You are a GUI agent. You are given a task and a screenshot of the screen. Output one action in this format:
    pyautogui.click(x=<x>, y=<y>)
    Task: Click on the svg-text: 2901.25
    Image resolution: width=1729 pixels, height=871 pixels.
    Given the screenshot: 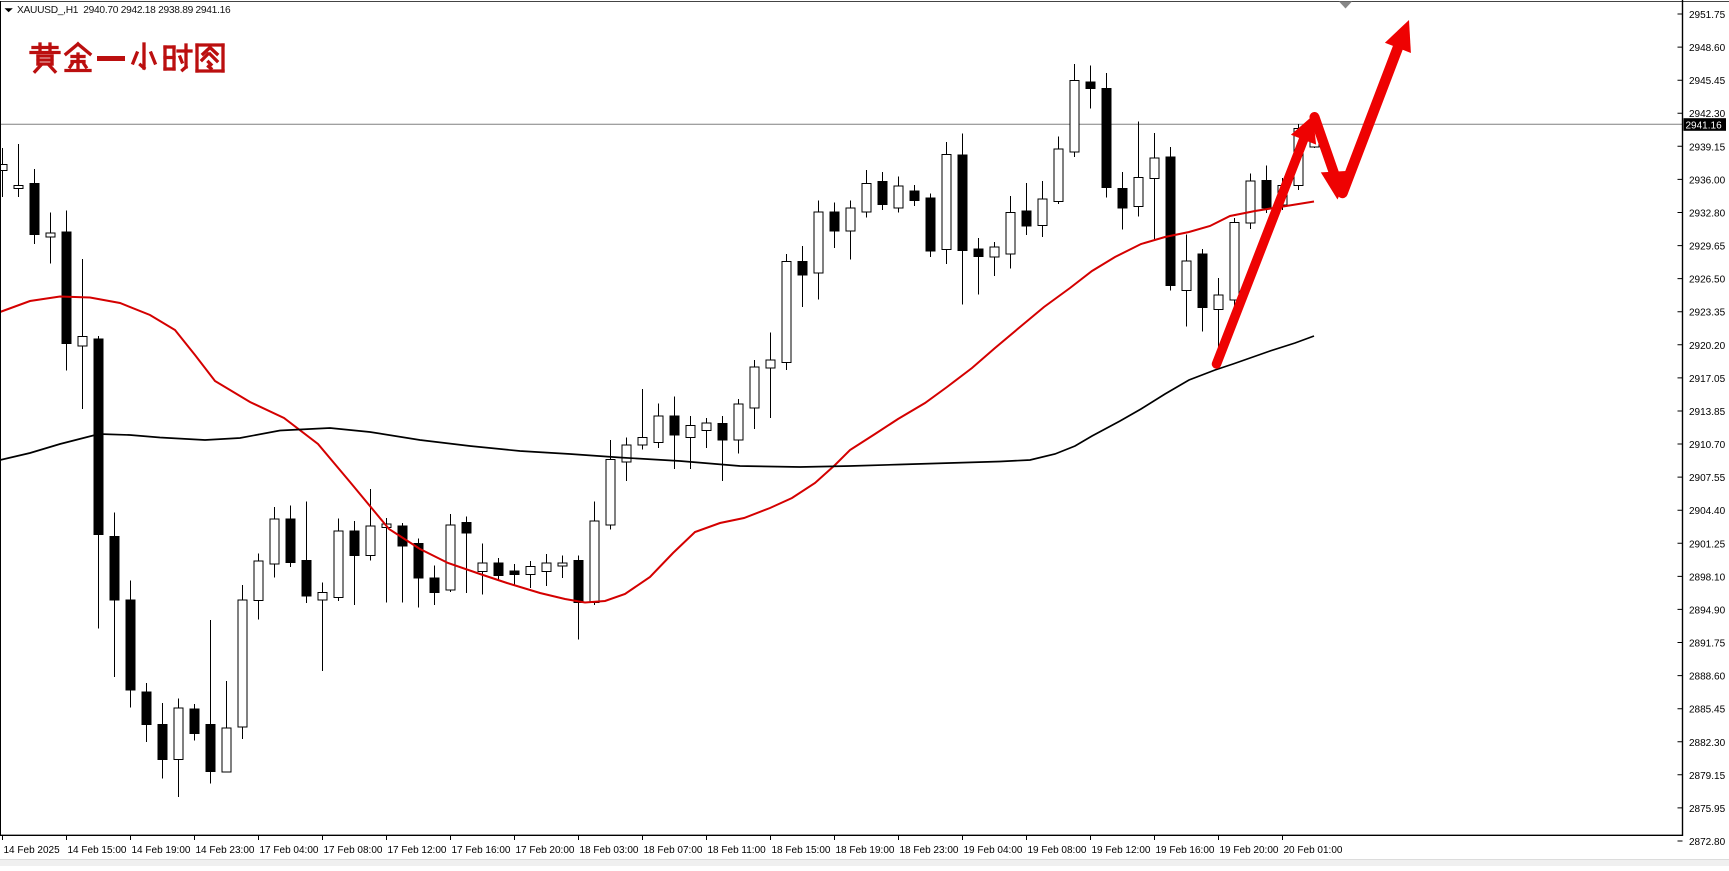 What is the action you would take?
    pyautogui.click(x=1707, y=544)
    